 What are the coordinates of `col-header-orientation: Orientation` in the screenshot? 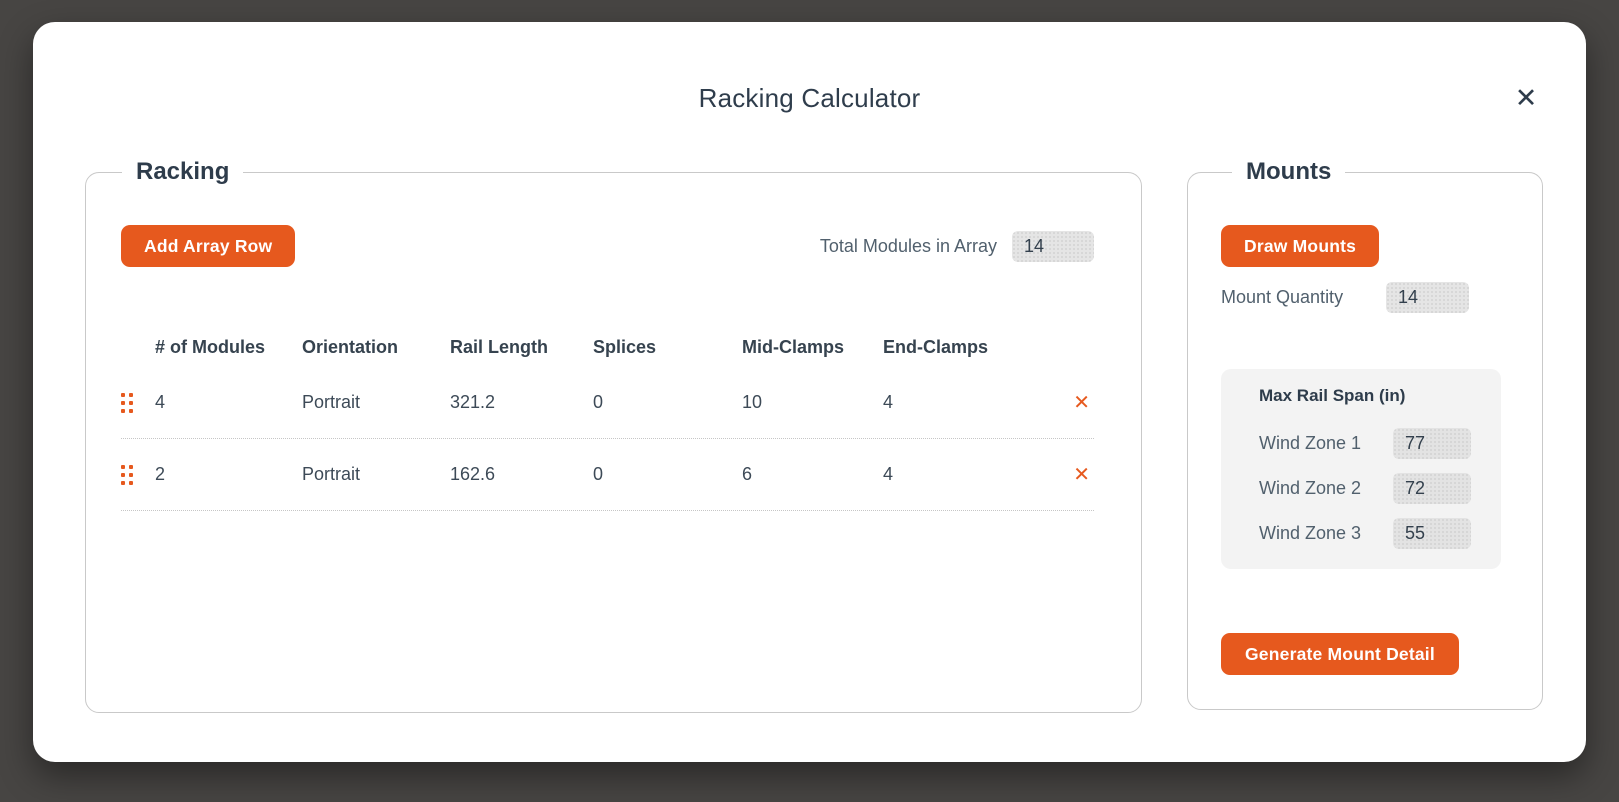 It's located at (350, 346).